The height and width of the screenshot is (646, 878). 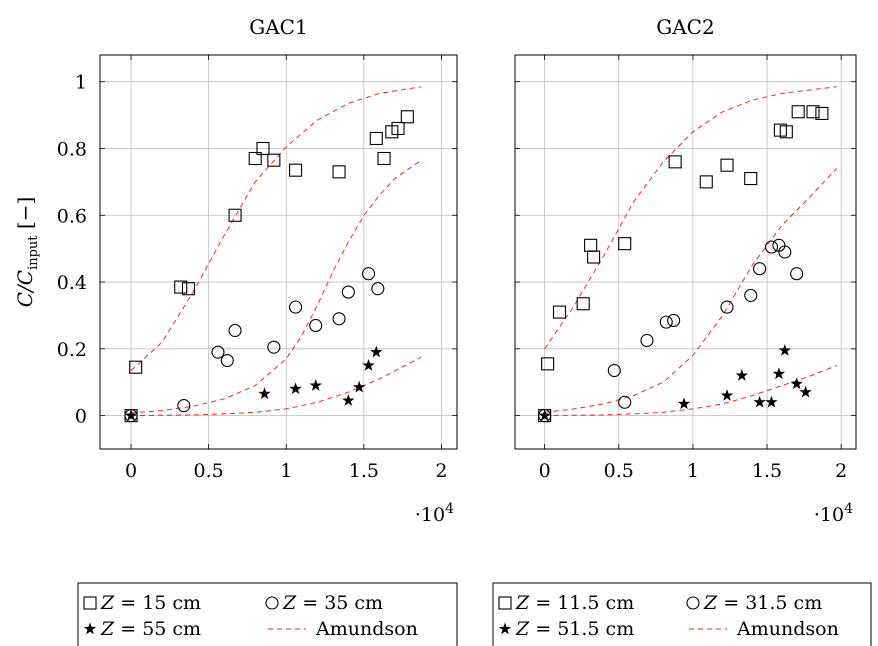 I want to click on y-tick-label: 0, so click(x=81, y=417).